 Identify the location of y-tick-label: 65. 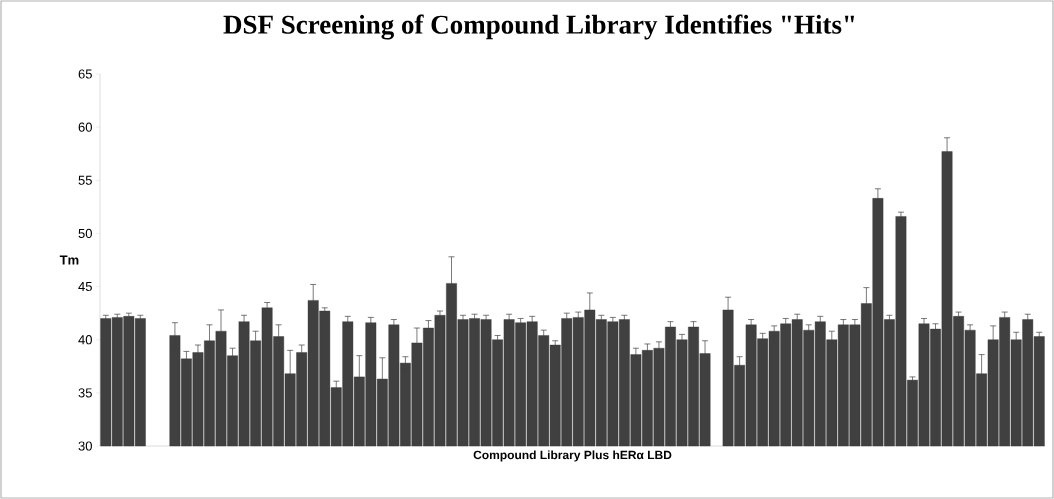
(85, 74).